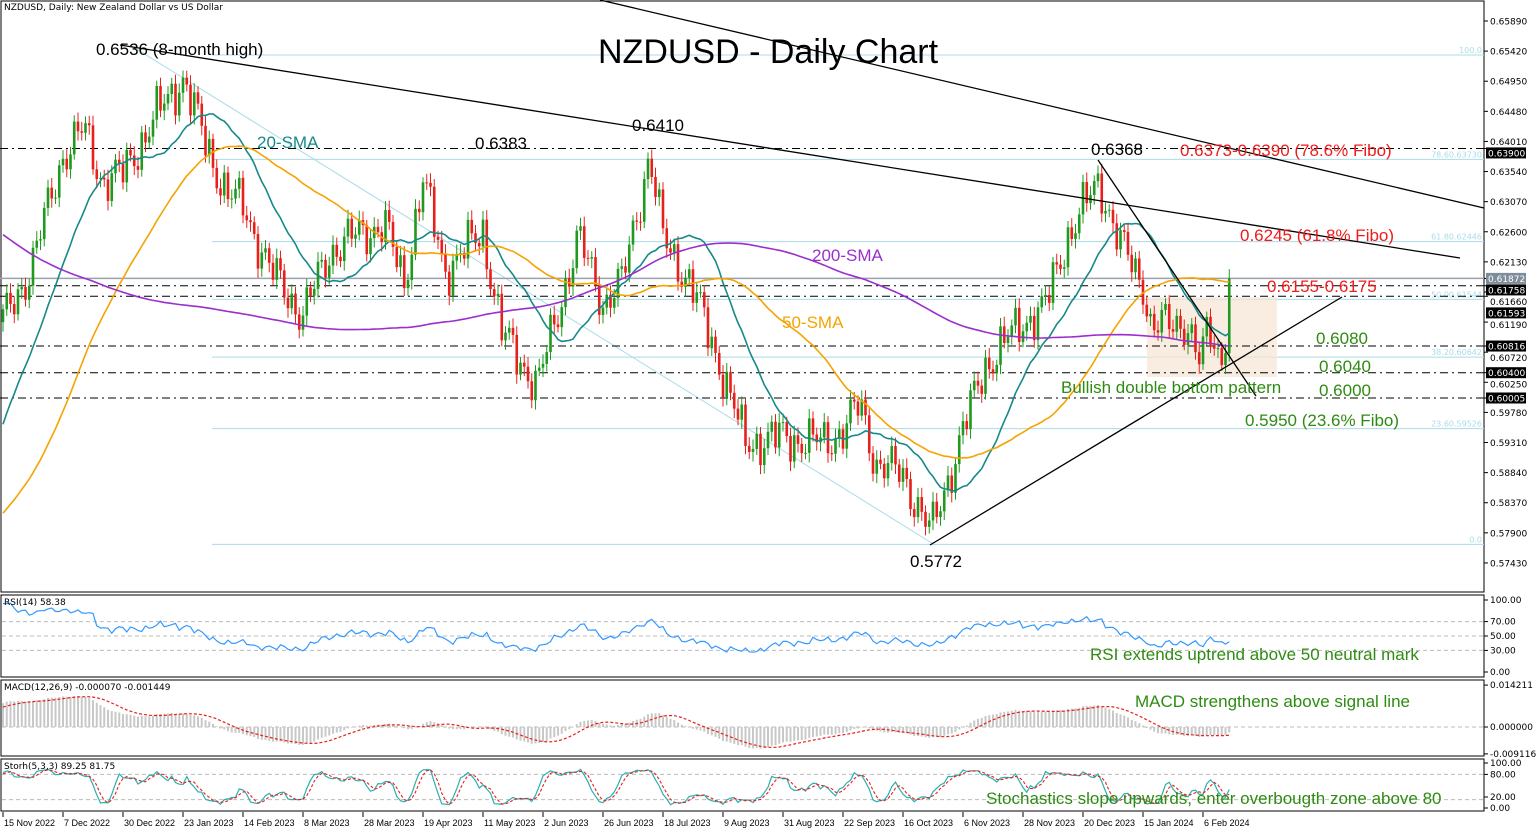  What do you see at coordinates (1136, 421) in the screenshot?
I see `ascending-support-trendline` at bounding box center [1136, 421].